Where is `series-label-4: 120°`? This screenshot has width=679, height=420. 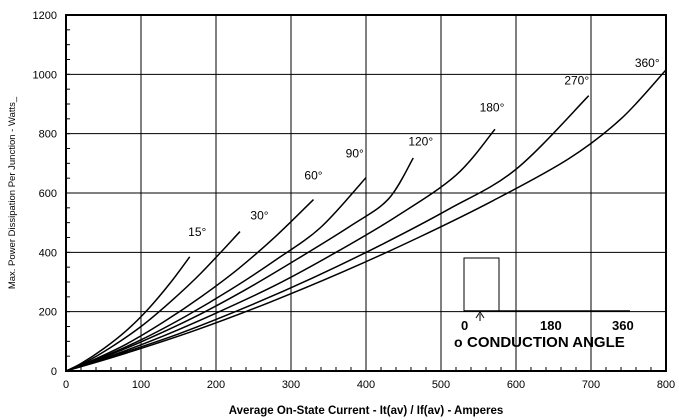
series-label-4: 120° is located at coordinates (420, 142).